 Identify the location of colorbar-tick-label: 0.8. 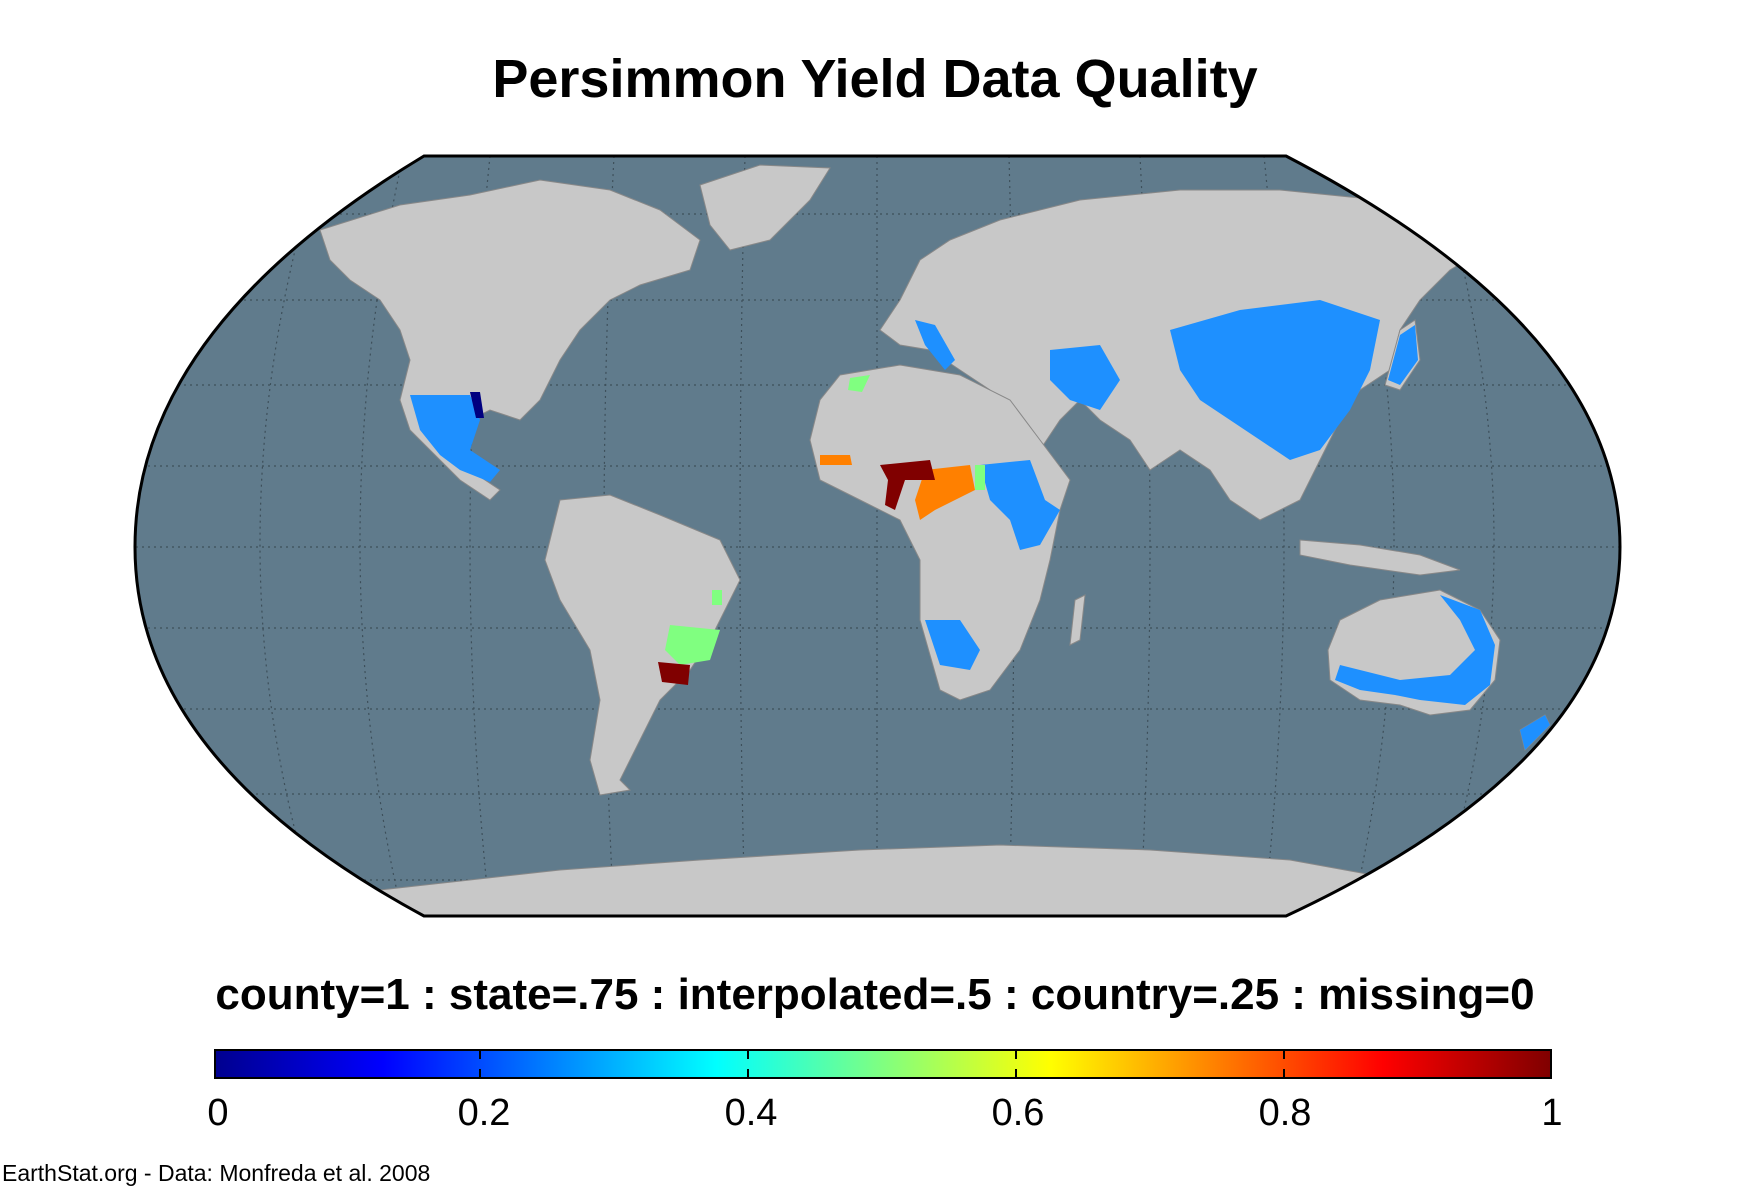
(1285, 1113).